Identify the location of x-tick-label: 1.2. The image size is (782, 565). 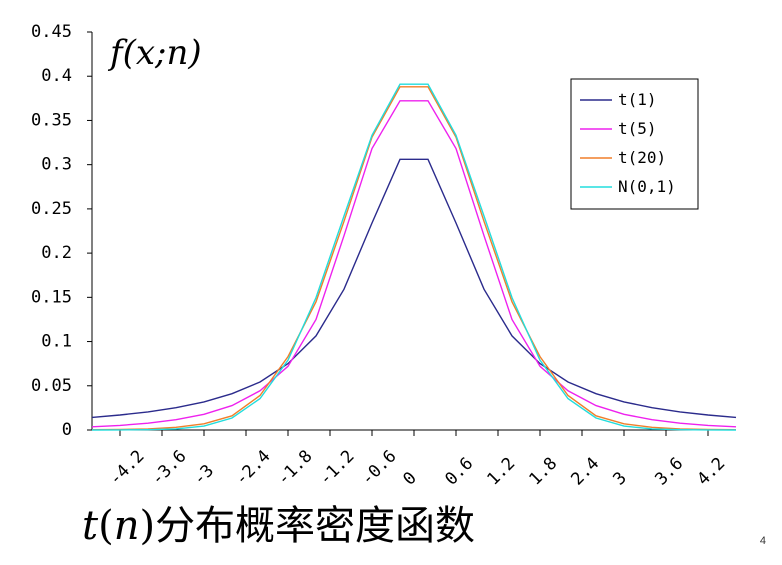
(501, 472).